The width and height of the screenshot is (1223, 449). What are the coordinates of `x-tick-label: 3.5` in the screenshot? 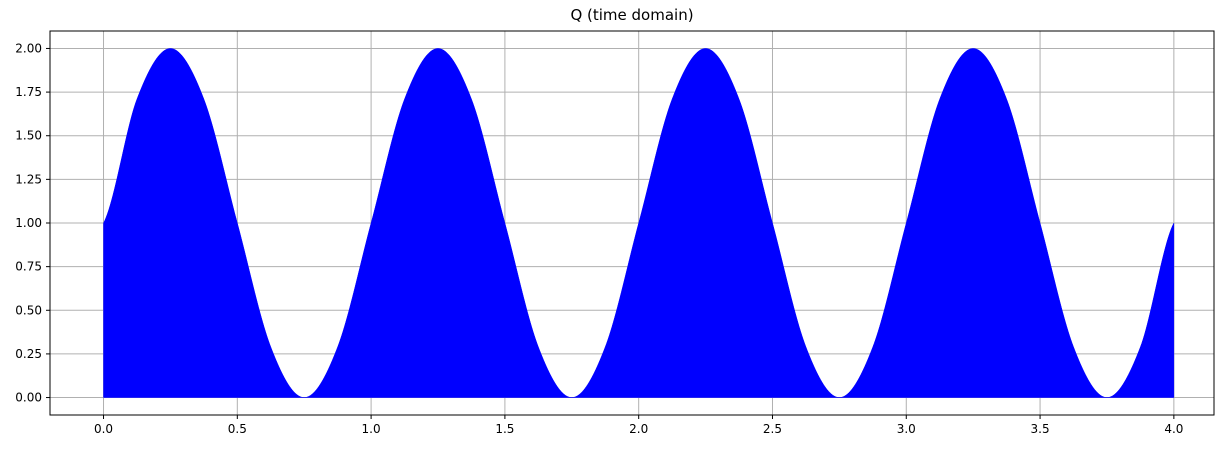 It's located at (1040, 429).